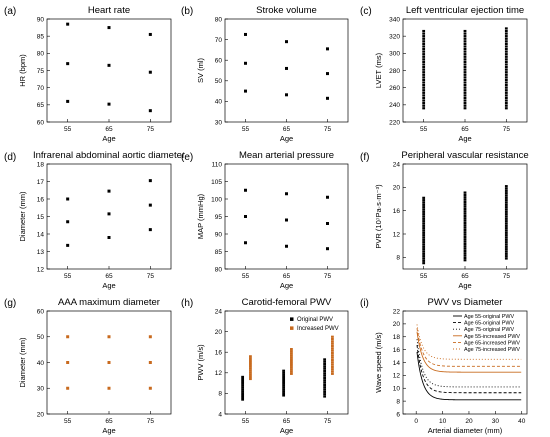  What do you see at coordinates (287, 276) in the screenshot?
I see `x-tick-label: 65` at bounding box center [287, 276].